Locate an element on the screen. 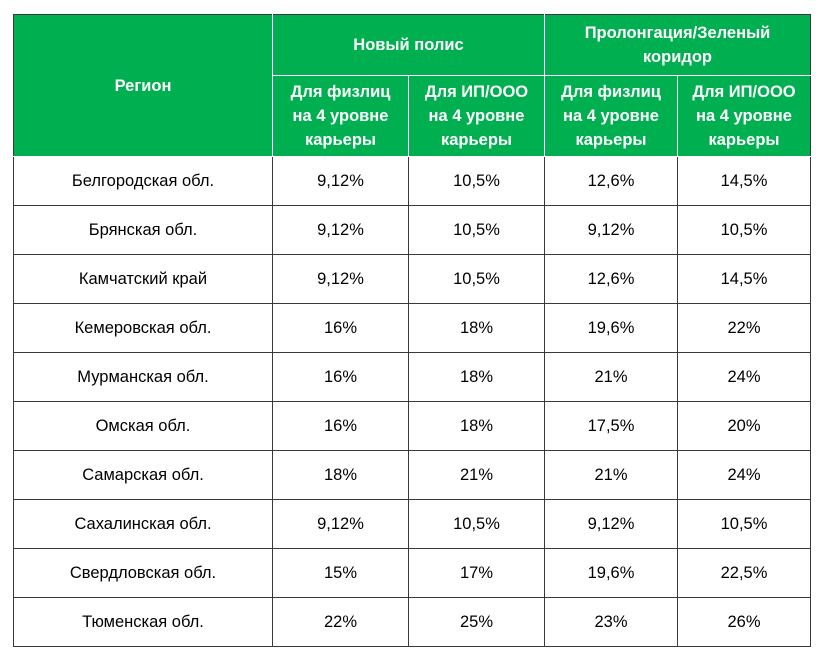 Image resolution: width=828 pixels, height=667 pixels. cell-value: 23% is located at coordinates (611, 622).